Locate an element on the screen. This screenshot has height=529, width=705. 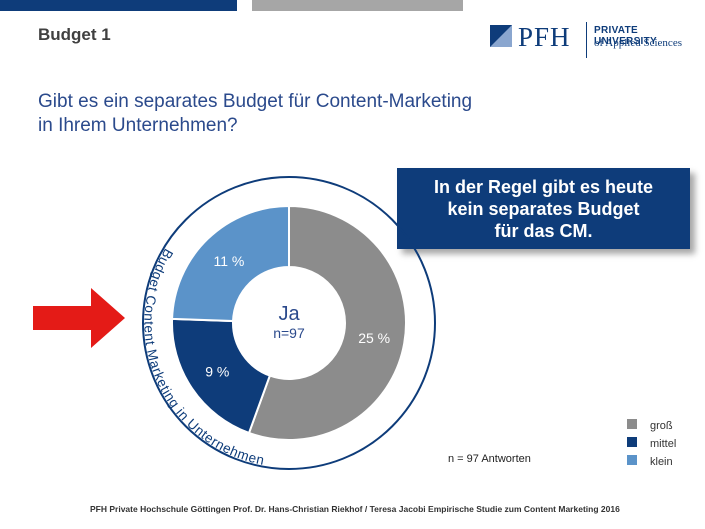
logo-divider is located at coordinates (586, 40).